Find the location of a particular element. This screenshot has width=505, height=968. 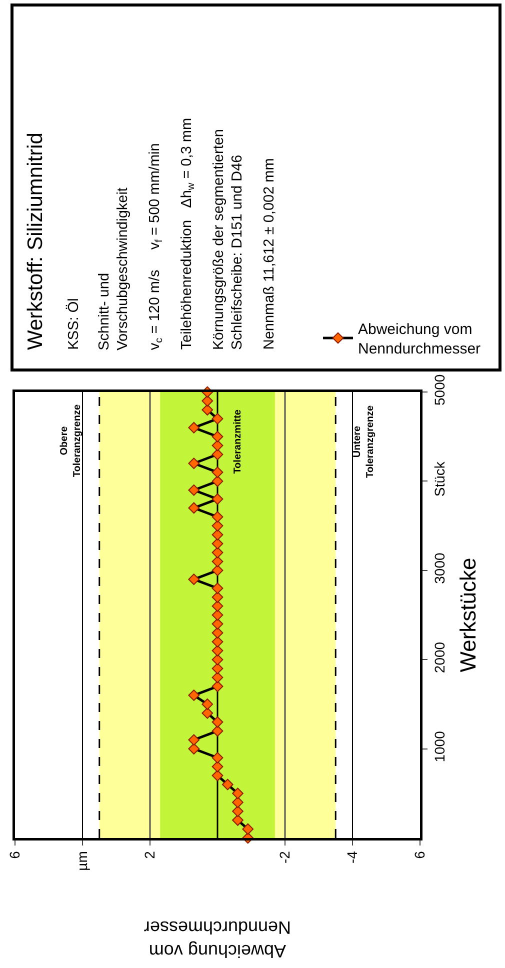

text: Schnitt- und Vorschubgeschwindigkeit is located at coordinates (114, 269).